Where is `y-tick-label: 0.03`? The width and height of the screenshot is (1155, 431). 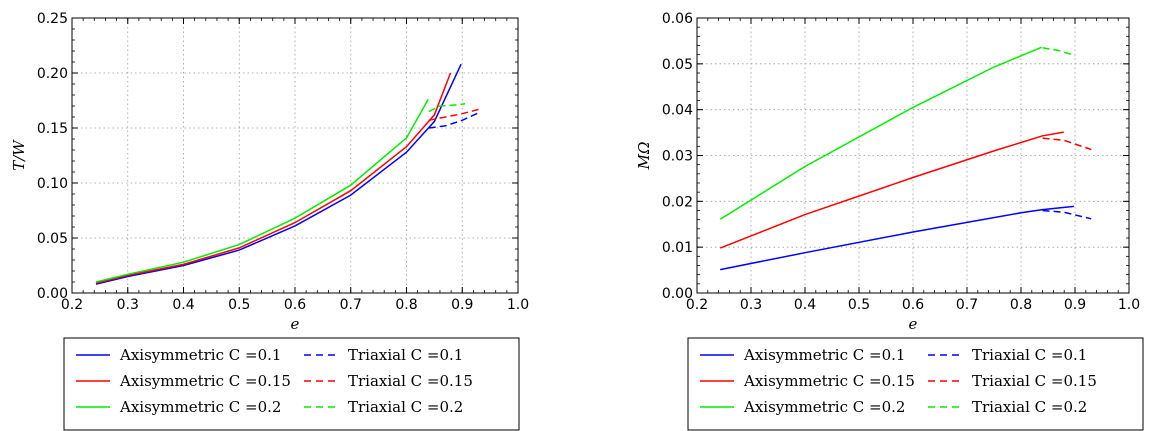 y-tick-label: 0.03 is located at coordinates (677, 157).